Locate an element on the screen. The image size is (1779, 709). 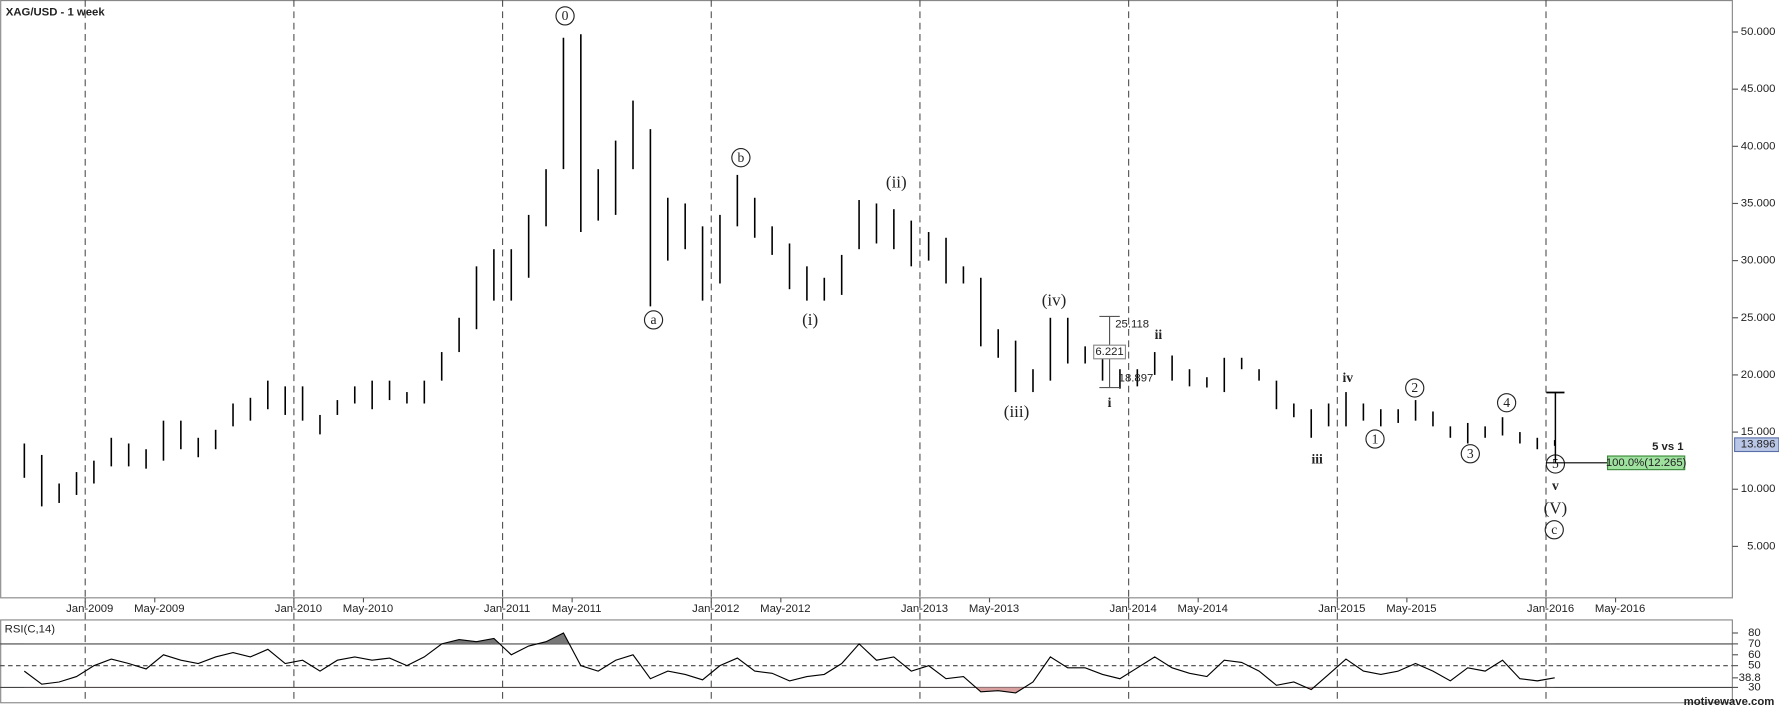
overbought-fill is located at coordinates (789, 638).